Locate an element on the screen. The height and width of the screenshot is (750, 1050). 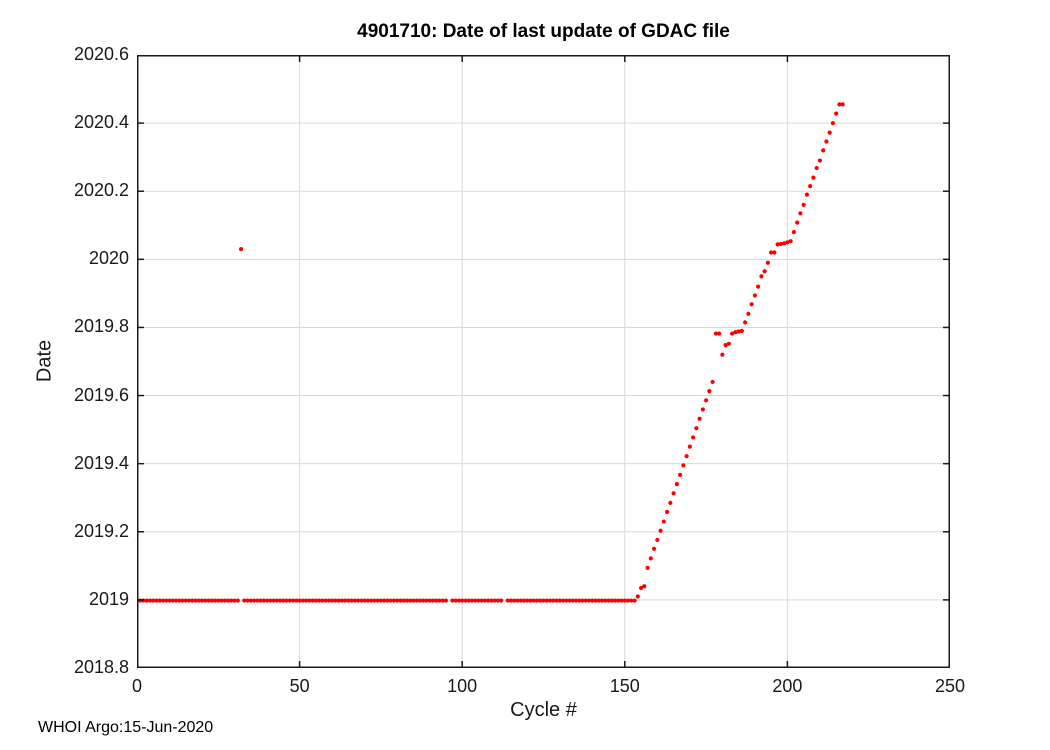
y-tick-label: 2019.4 is located at coordinates (101, 462).